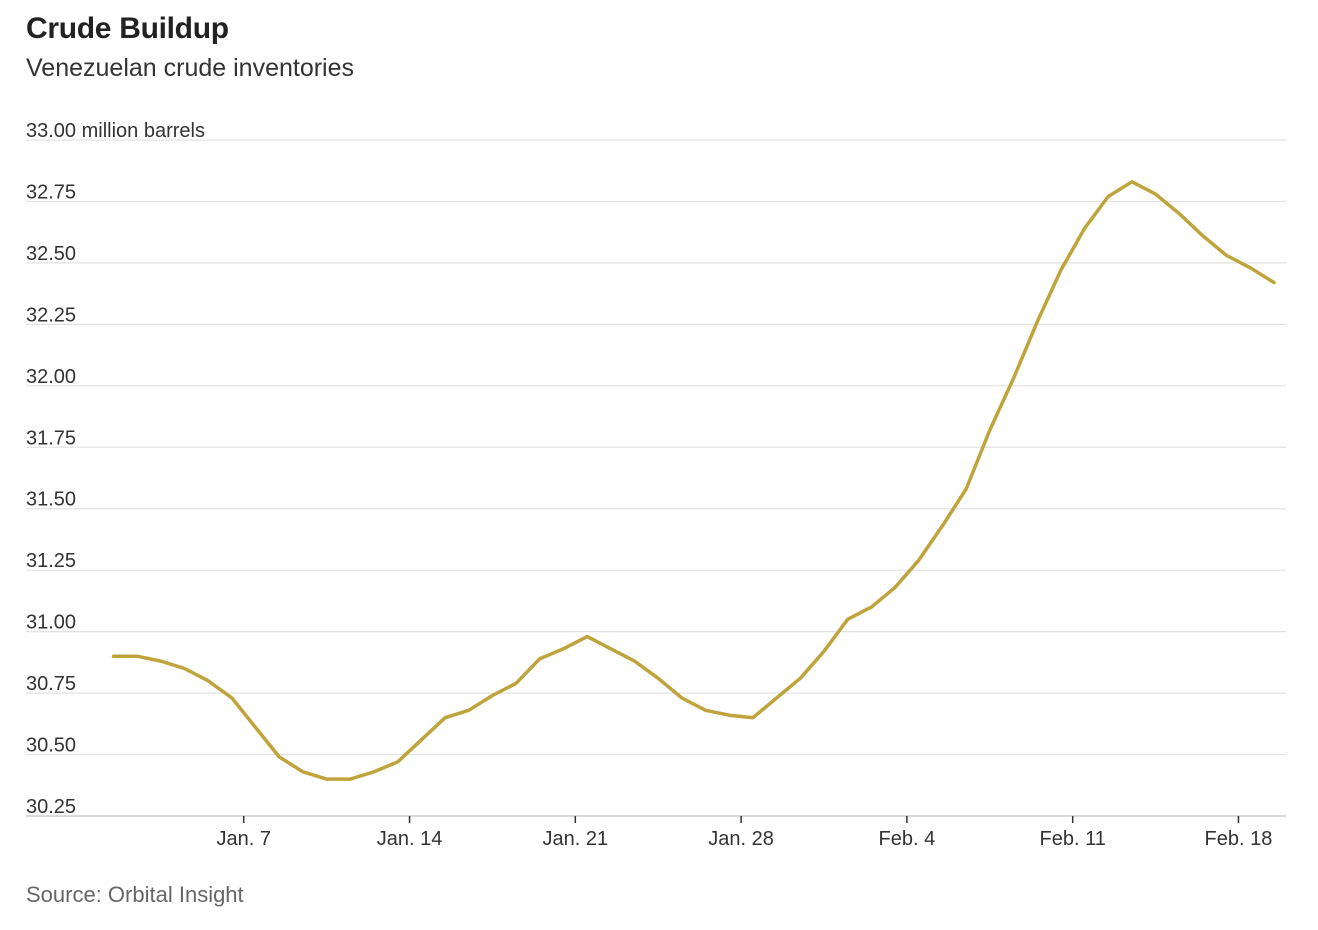 The image size is (1318, 930). I want to click on y-tick-label: 30.50, so click(51, 746).